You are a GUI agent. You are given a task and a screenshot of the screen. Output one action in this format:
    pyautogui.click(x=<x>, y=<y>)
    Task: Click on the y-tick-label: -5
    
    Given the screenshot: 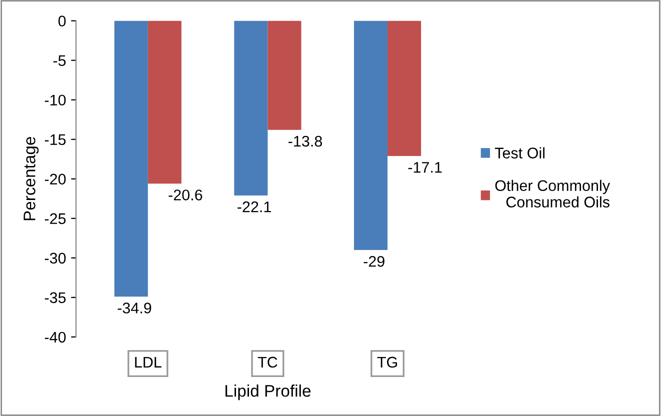 What is the action you would take?
    pyautogui.click(x=59, y=60)
    